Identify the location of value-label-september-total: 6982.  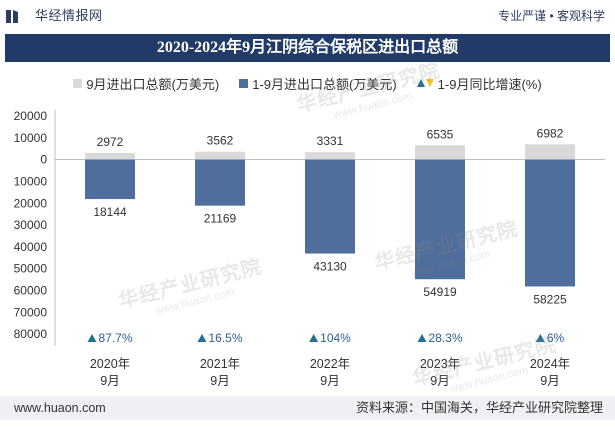
(550, 133).